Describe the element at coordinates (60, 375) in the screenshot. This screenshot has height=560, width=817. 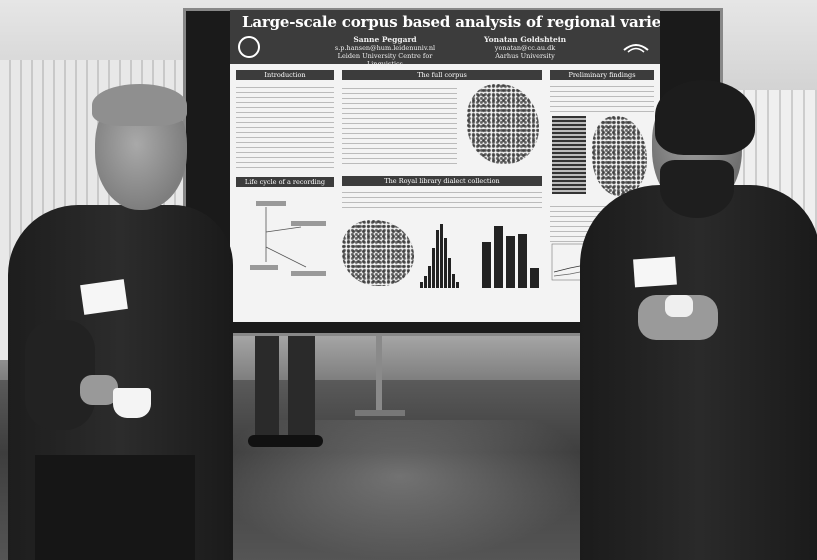
I see `left-person-arm` at that location.